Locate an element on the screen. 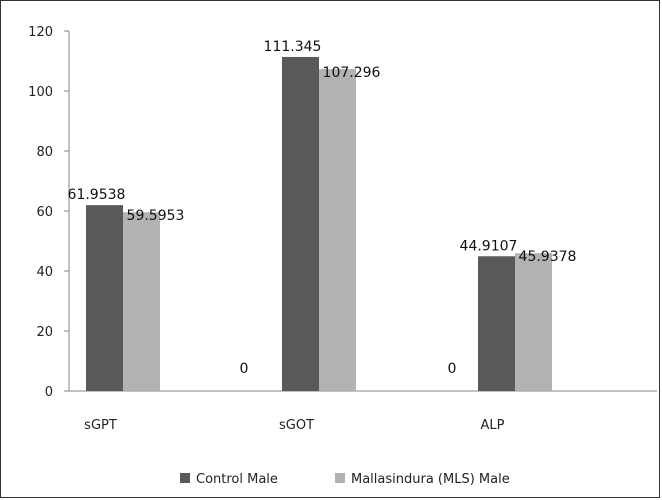 The height and width of the screenshot is (500, 662). y-ticks: 0 20 40 60 80 100 120 is located at coordinates (48, 212).